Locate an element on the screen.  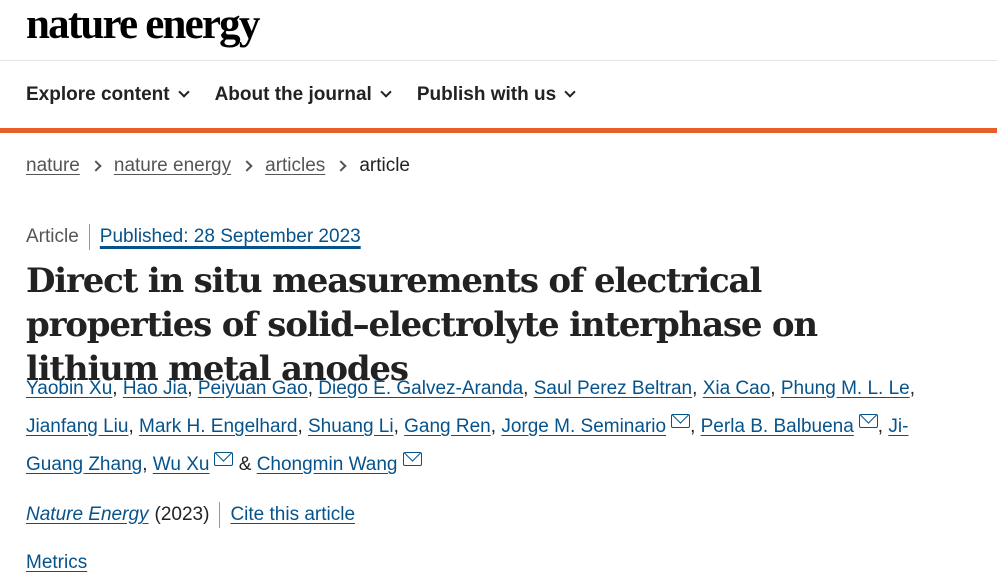
journal-logo: nature energy is located at coordinates (143, 24).